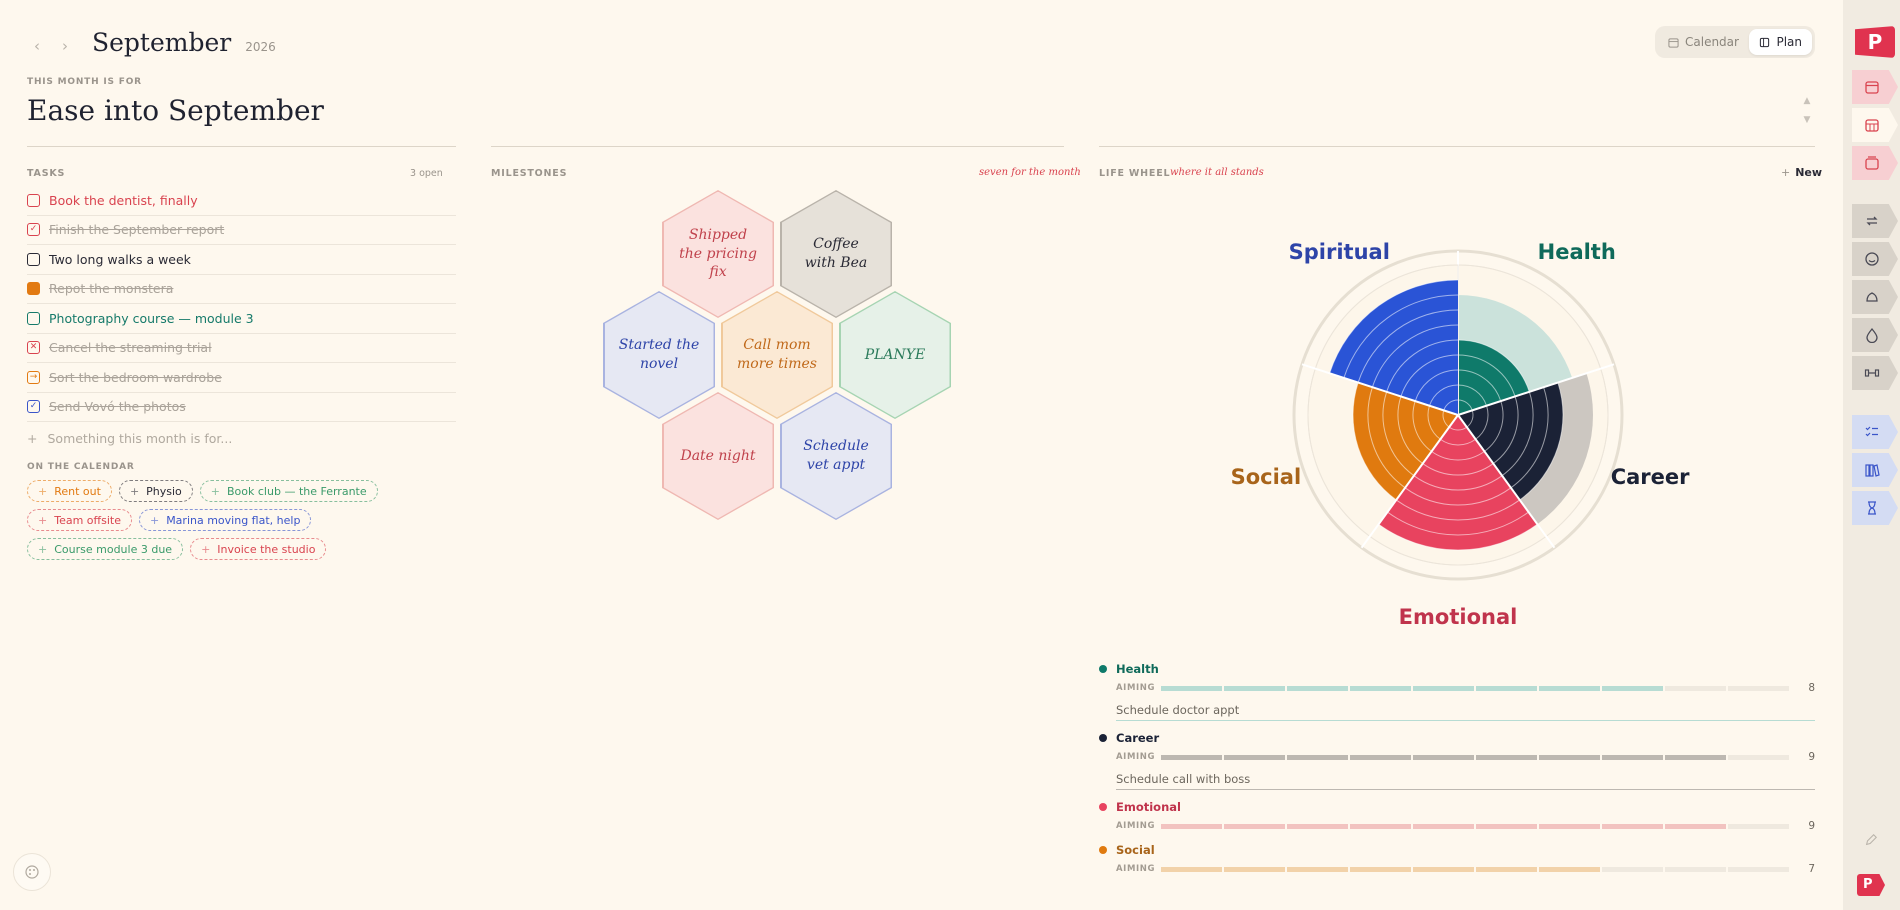  Describe the element at coordinates (718, 456) in the screenshot. I see `milestone-hex: Date night` at that location.